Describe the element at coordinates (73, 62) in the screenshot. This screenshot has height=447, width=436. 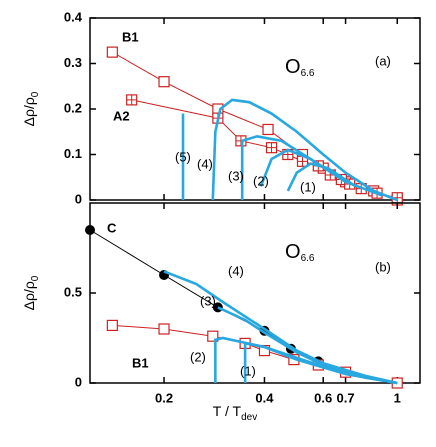
I see `y-tick-label: 0.3` at that location.